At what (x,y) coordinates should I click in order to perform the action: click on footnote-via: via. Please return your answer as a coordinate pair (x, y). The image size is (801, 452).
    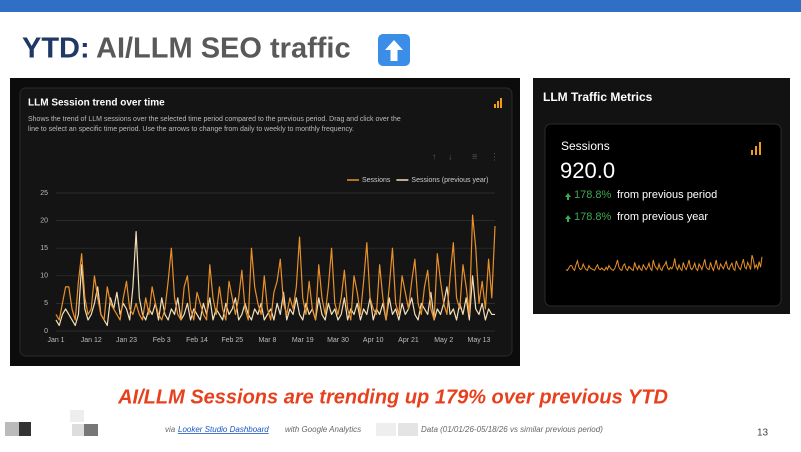
    Looking at the image, I should click on (170, 429).